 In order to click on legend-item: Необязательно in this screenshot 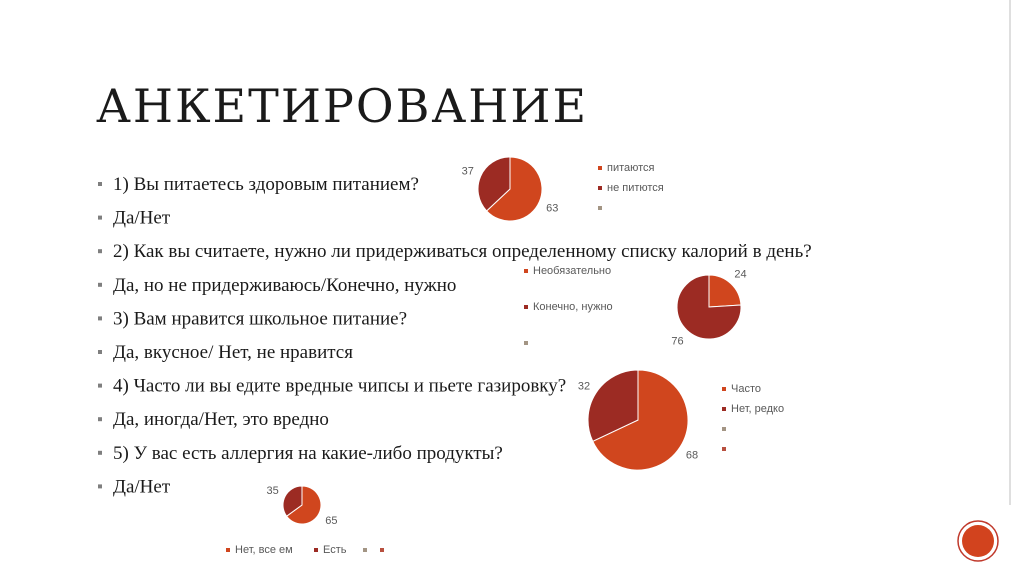, I will do `click(572, 271)`.